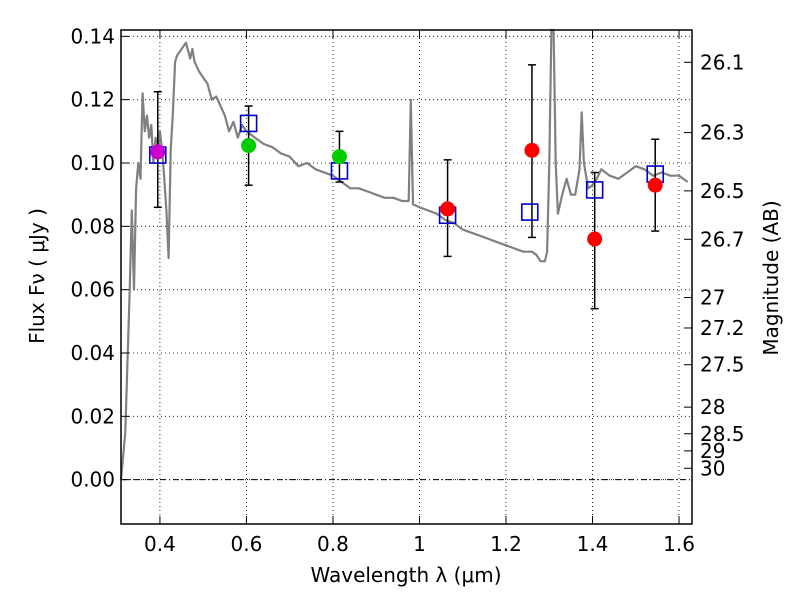  I want to click on model-squares, so click(406, 169).